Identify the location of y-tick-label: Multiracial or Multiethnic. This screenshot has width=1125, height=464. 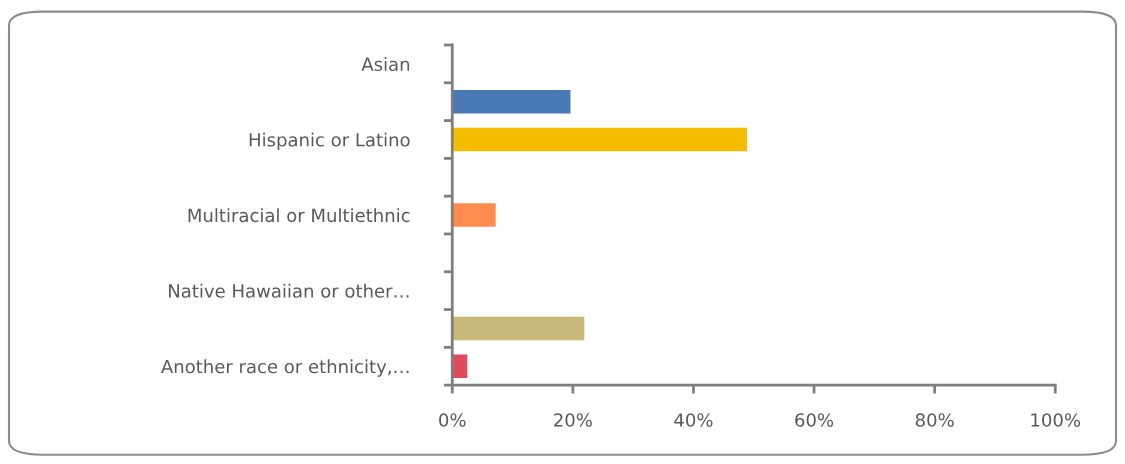
(299, 215).